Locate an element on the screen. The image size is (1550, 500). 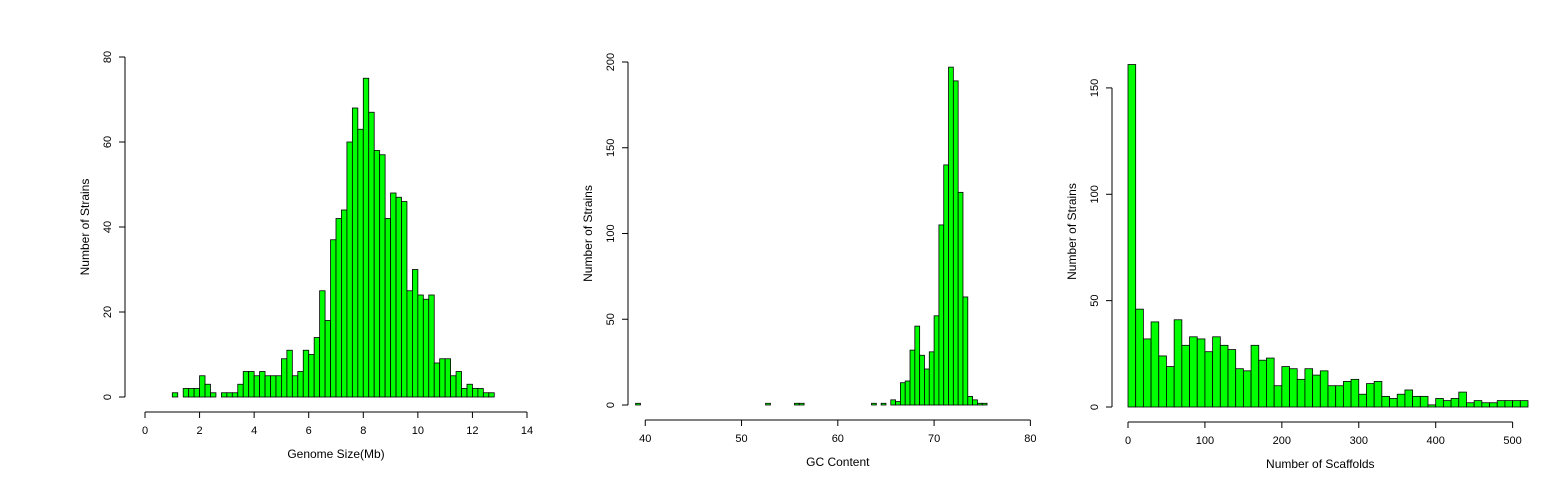
x-tick-label: 50 is located at coordinates (741, 439).